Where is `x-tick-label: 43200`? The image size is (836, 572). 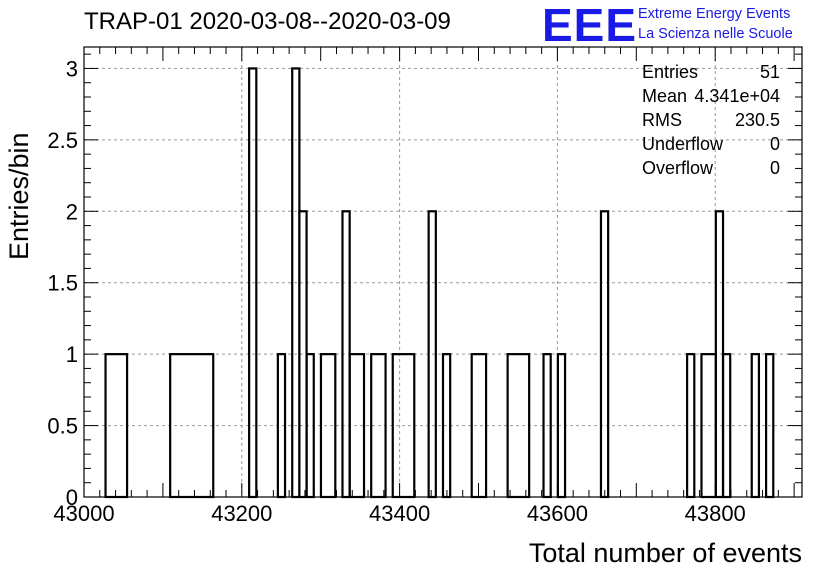
x-tick-label: 43200 is located at coordinates (241, 513).